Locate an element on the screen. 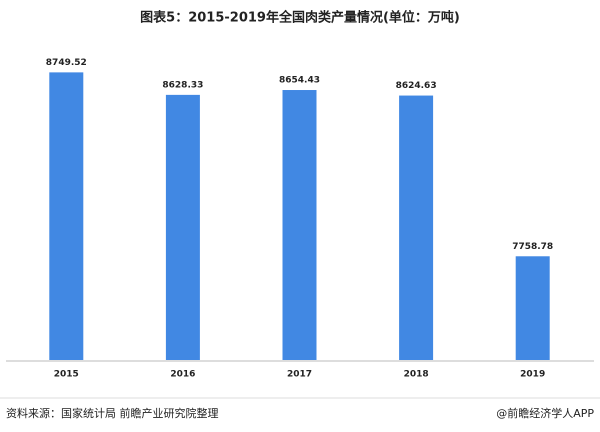 Image resolution: width=600 pixels, height=432 pixels. value-label: 7758.78 is located at coordinates (532, 247).